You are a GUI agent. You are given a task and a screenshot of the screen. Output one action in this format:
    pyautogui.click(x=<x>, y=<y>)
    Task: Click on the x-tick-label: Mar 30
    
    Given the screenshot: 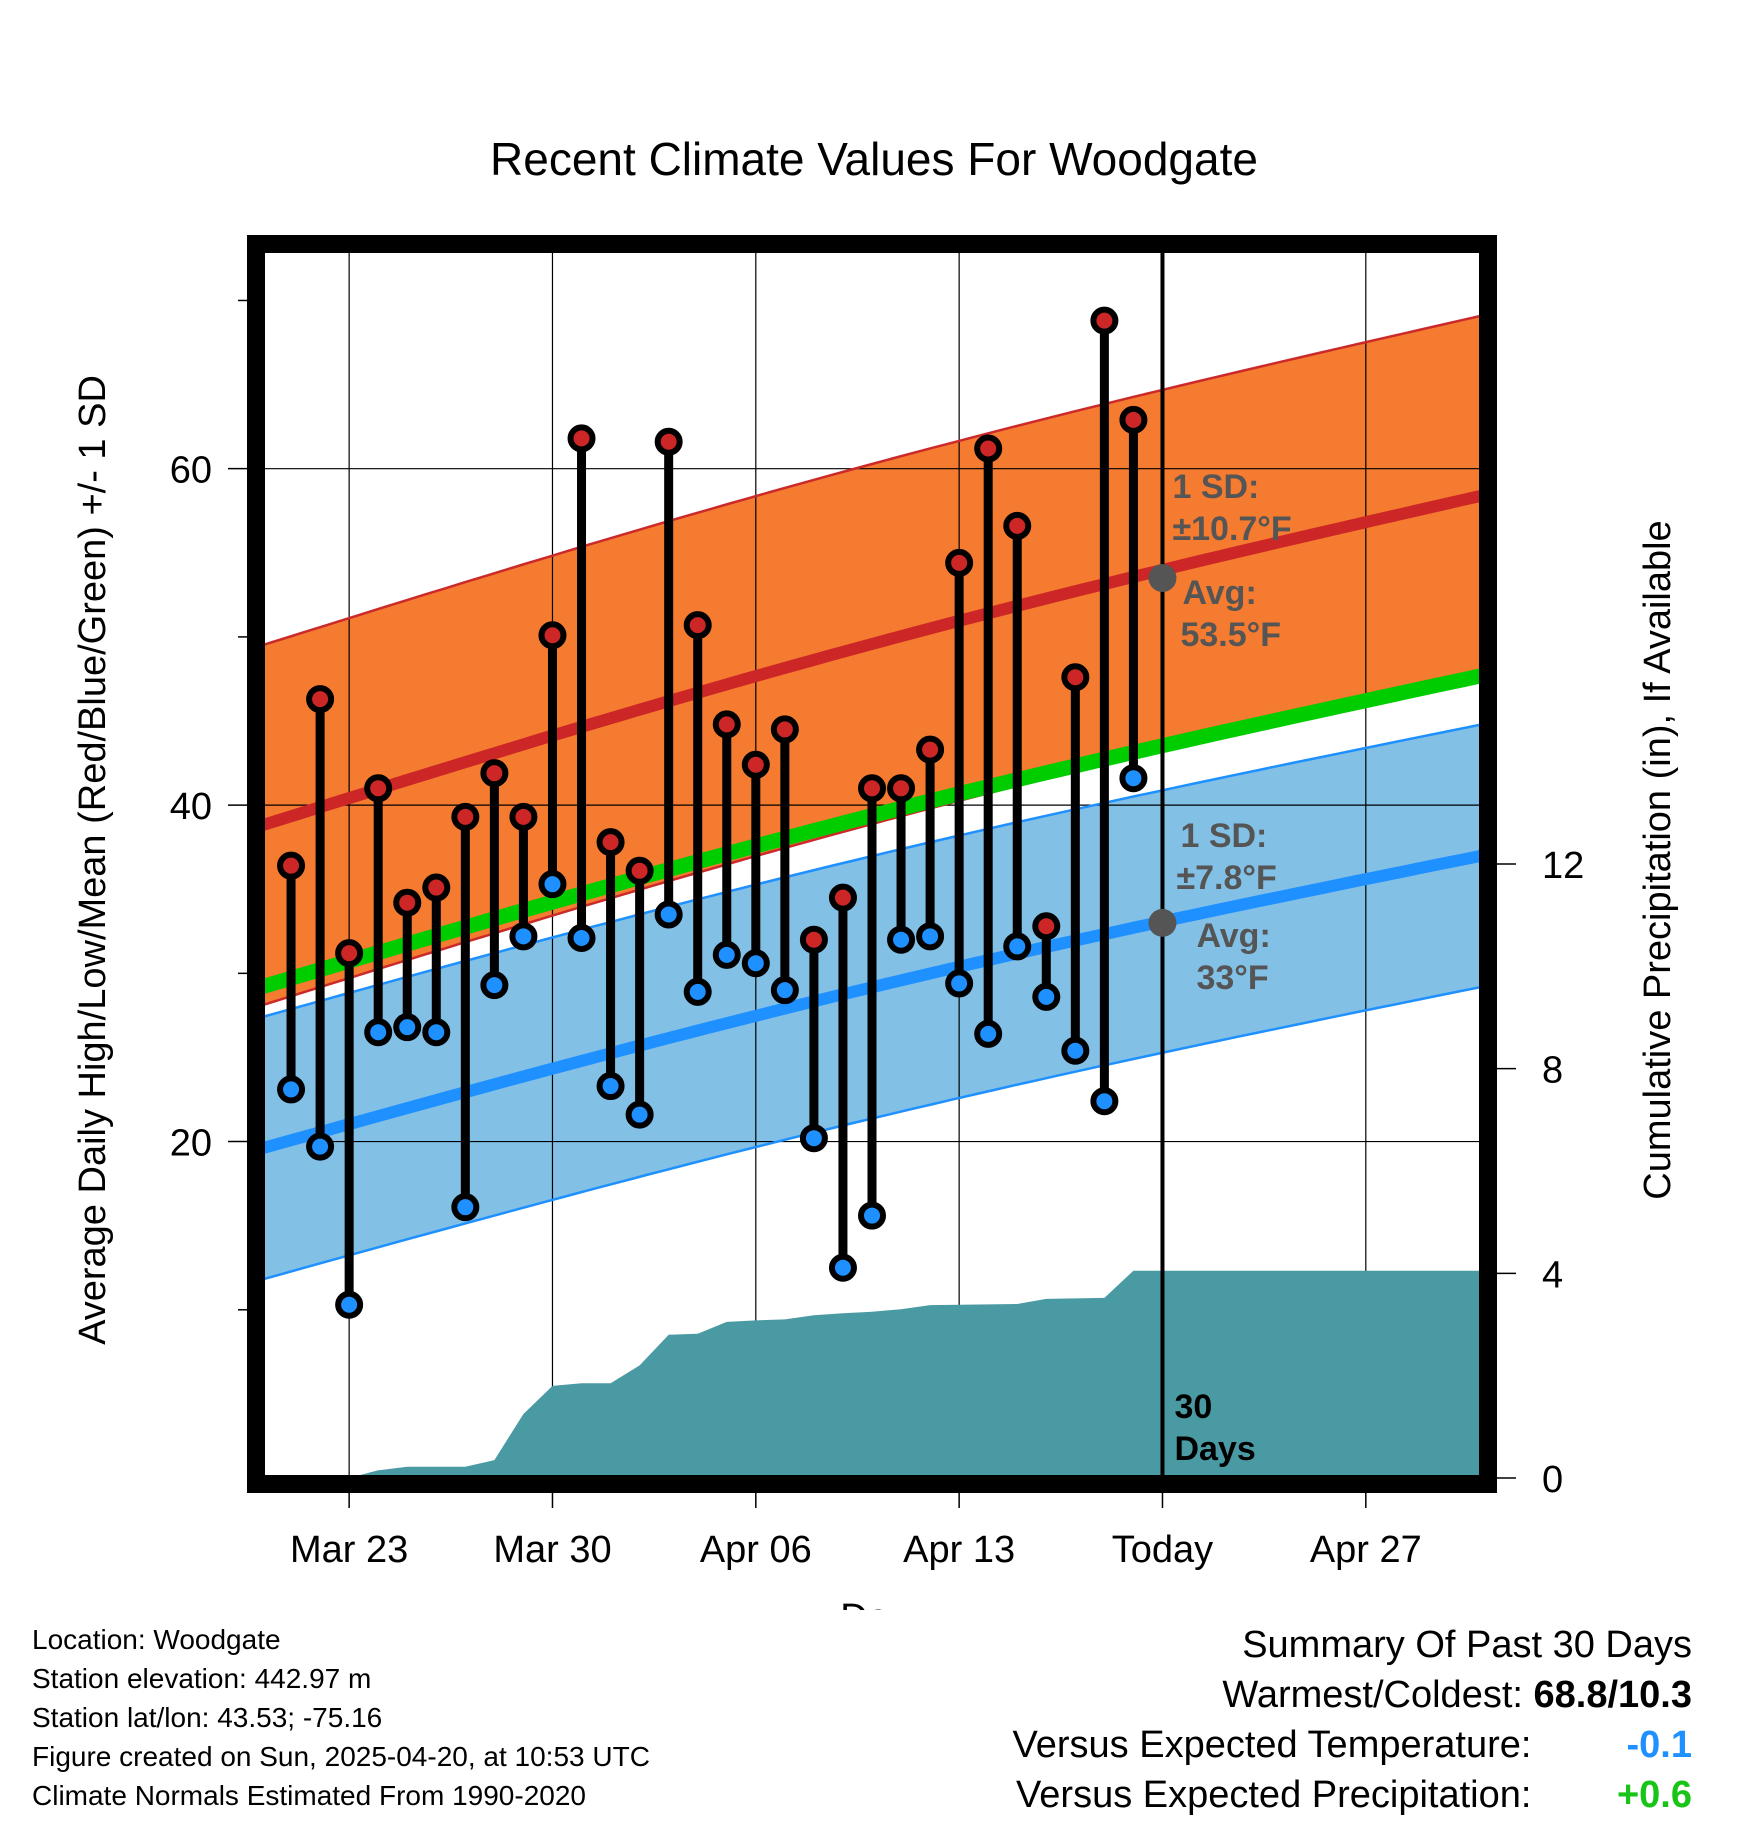 What is the action you would take?
    pyautogui.click(x=552, y=1550)
    